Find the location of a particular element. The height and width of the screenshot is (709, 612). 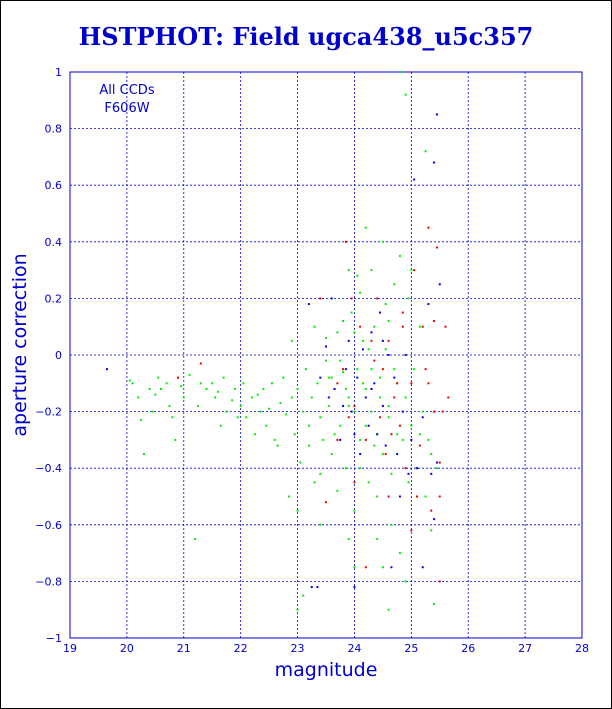

chart-title: HSTPHOT: Field ugca438_u5c357 is located at coordinates (306, 36).